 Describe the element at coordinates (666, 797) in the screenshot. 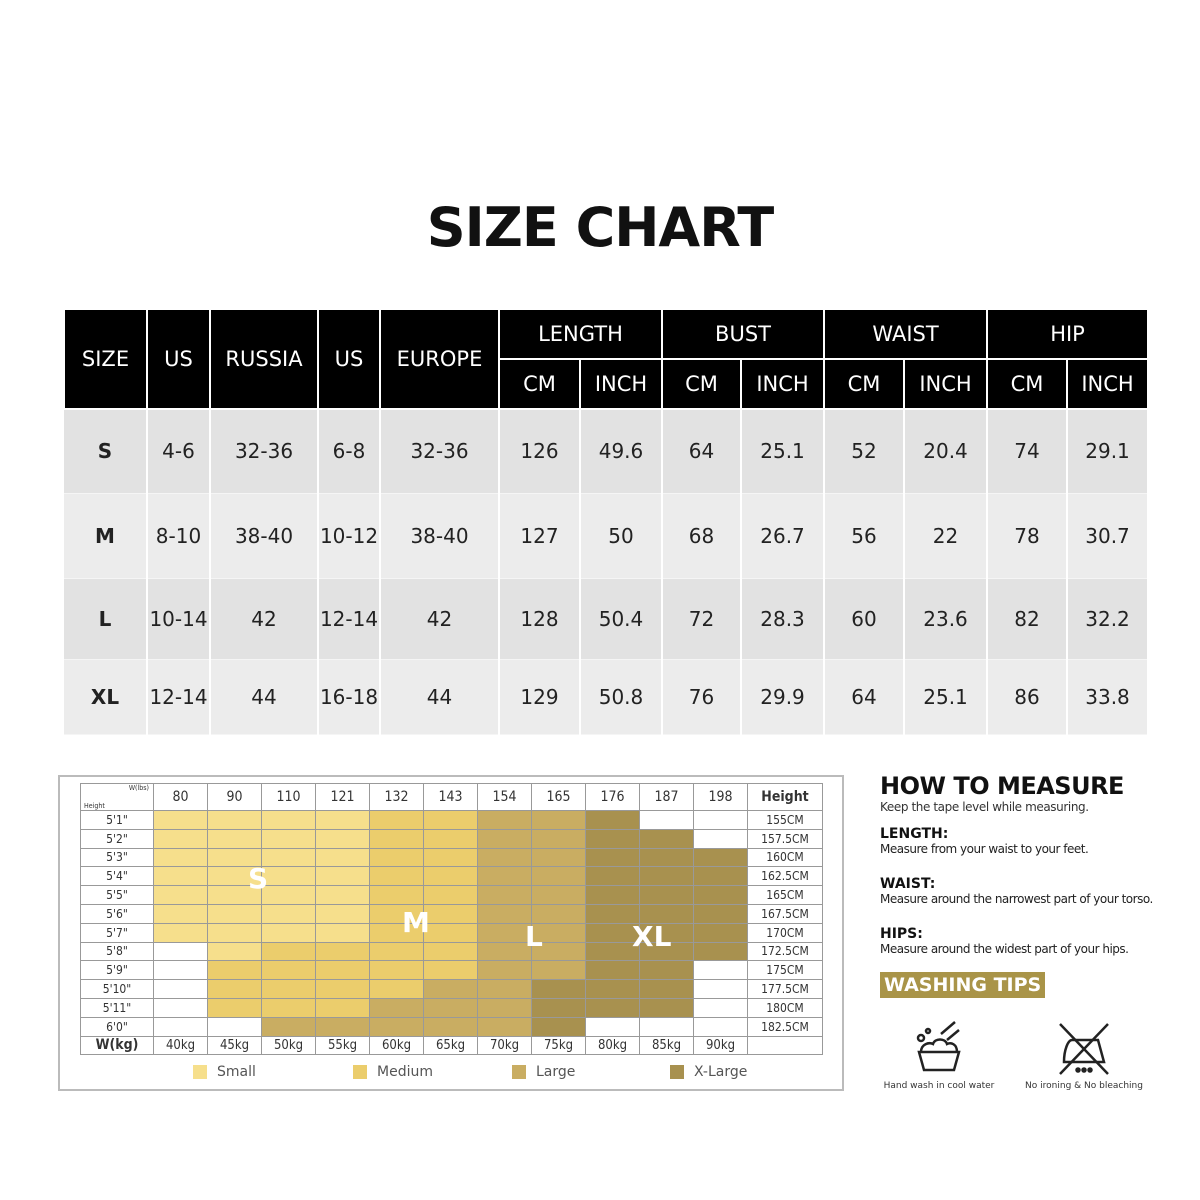

I see `weight-lbs-header: 187` at that location.